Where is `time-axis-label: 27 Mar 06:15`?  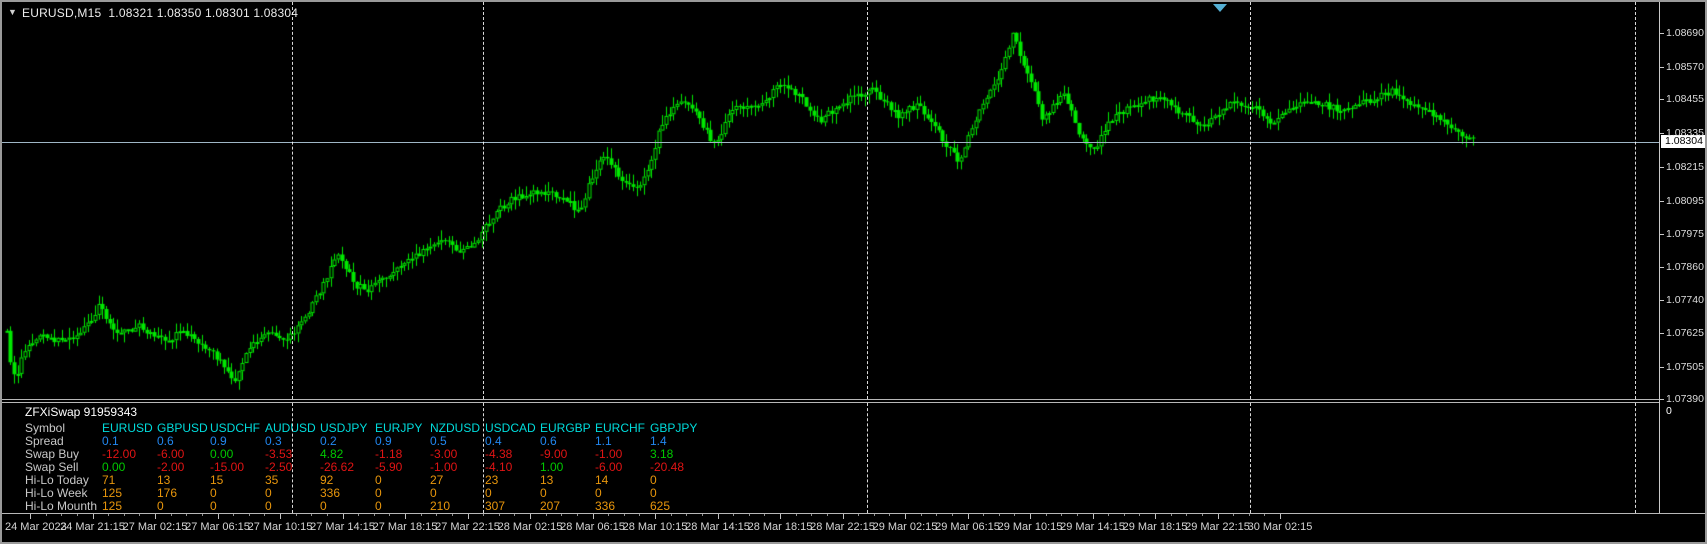 time-axis-label: 27 Mar 06:15 is located at coordinates (217, 527).